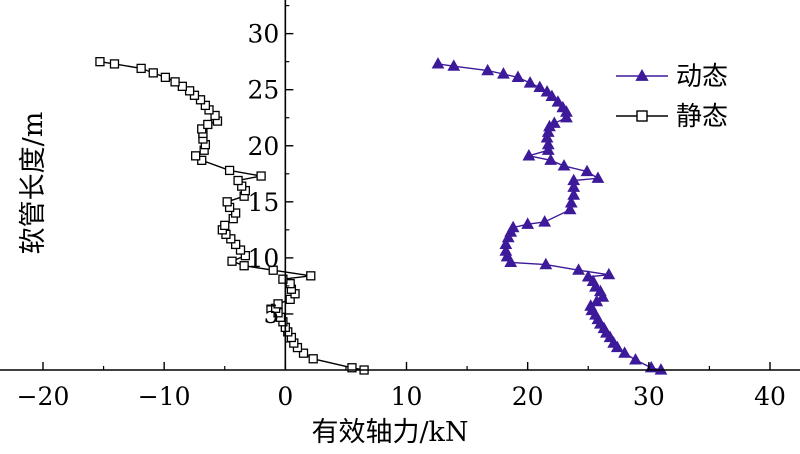  I want to click on x-tick-label: 10, so click(407, 396).